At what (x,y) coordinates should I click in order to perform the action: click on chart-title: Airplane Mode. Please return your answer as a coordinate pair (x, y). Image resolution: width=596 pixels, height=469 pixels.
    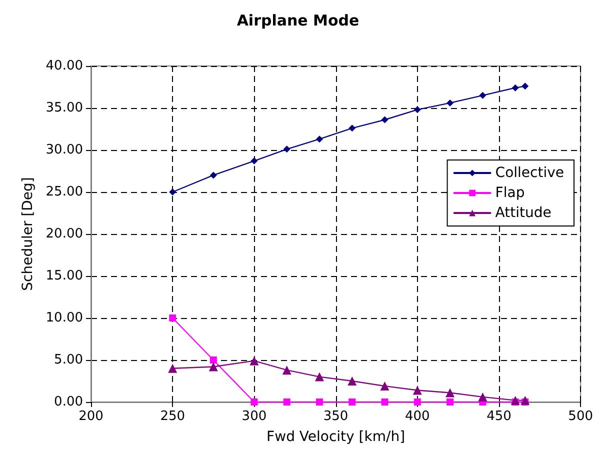
    Looking at the image, I should click on (298, 21).